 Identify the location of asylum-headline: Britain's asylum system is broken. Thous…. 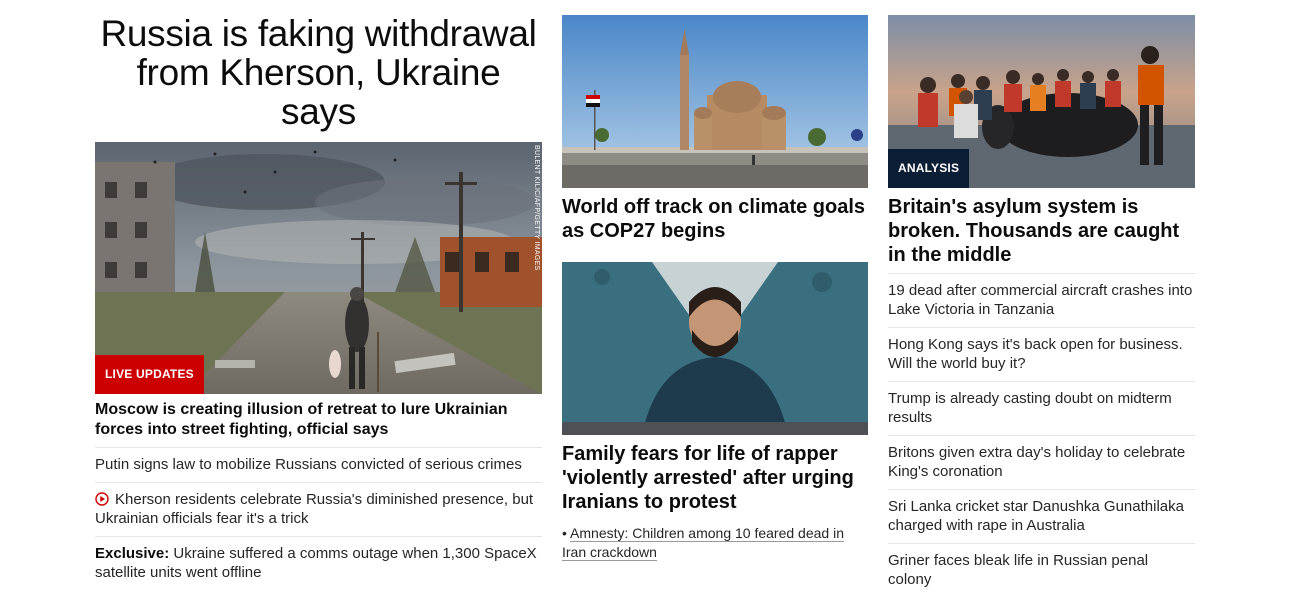
(1041, 231).